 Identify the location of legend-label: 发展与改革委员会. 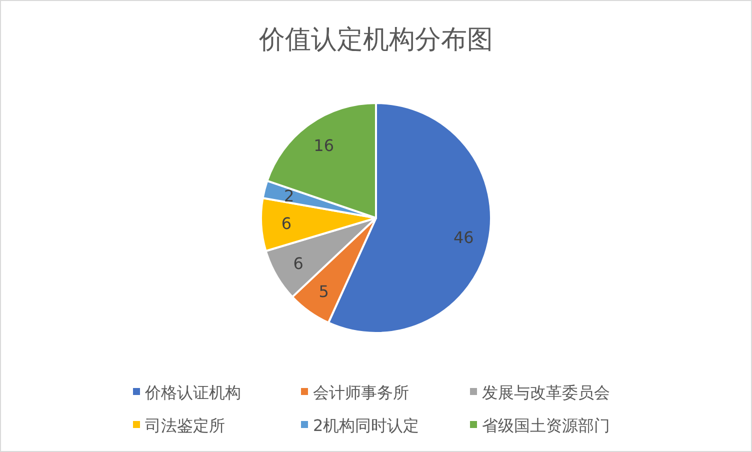
(546, 392).